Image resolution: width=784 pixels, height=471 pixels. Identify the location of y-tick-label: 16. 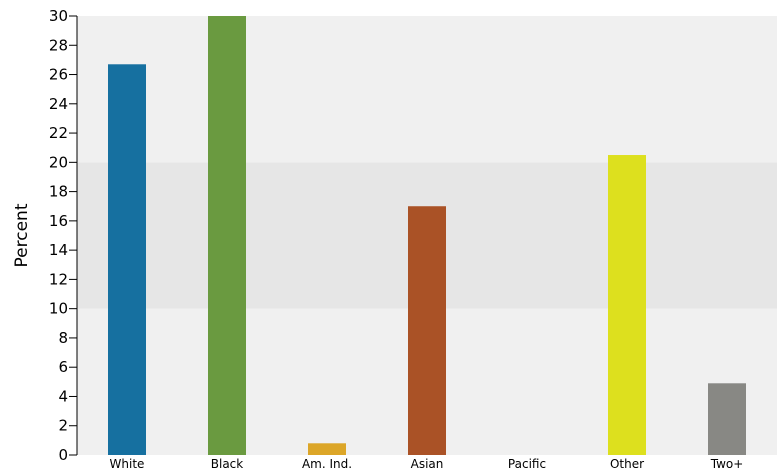
(58, 221).